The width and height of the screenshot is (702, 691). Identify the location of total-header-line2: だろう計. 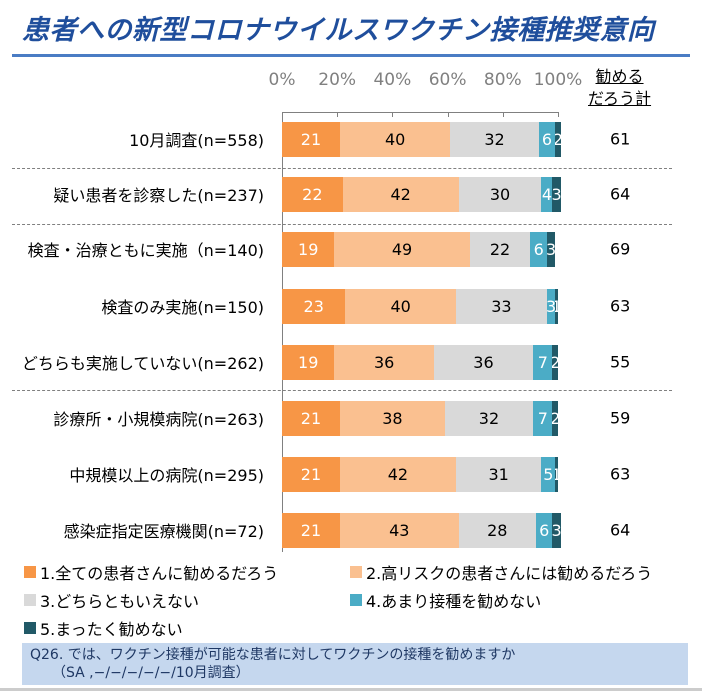
(620, 98).